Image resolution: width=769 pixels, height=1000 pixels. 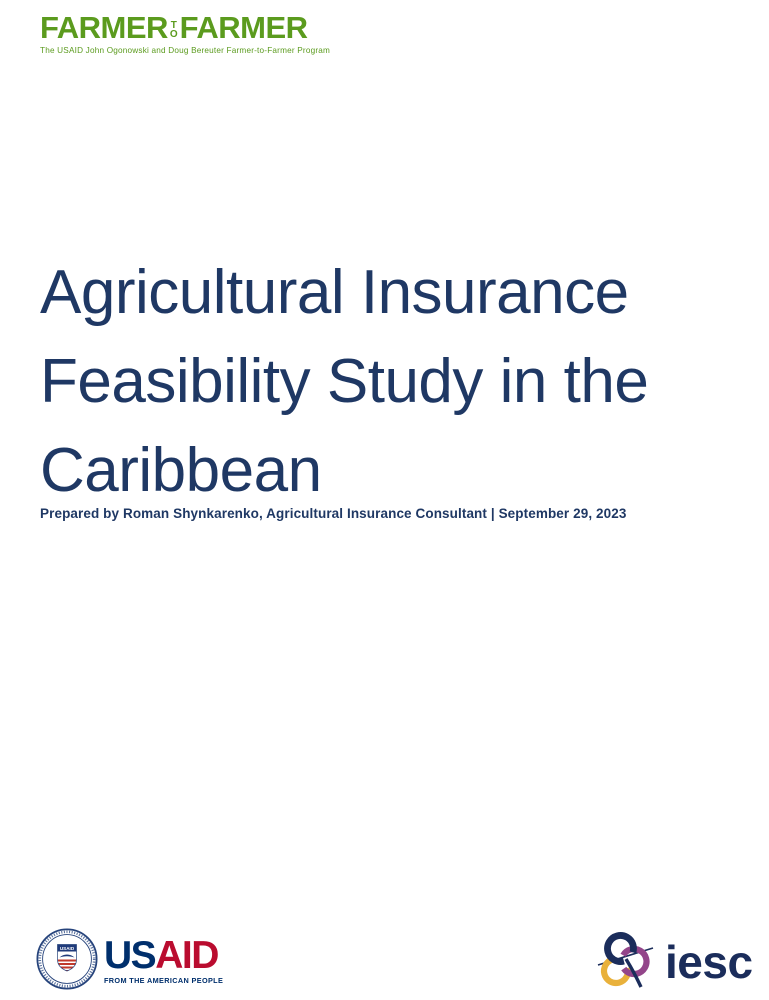 I want to click on usaid-wordmark: USAID FROM THE AMERICAN PEOPLE, so click(x=164, y=960).